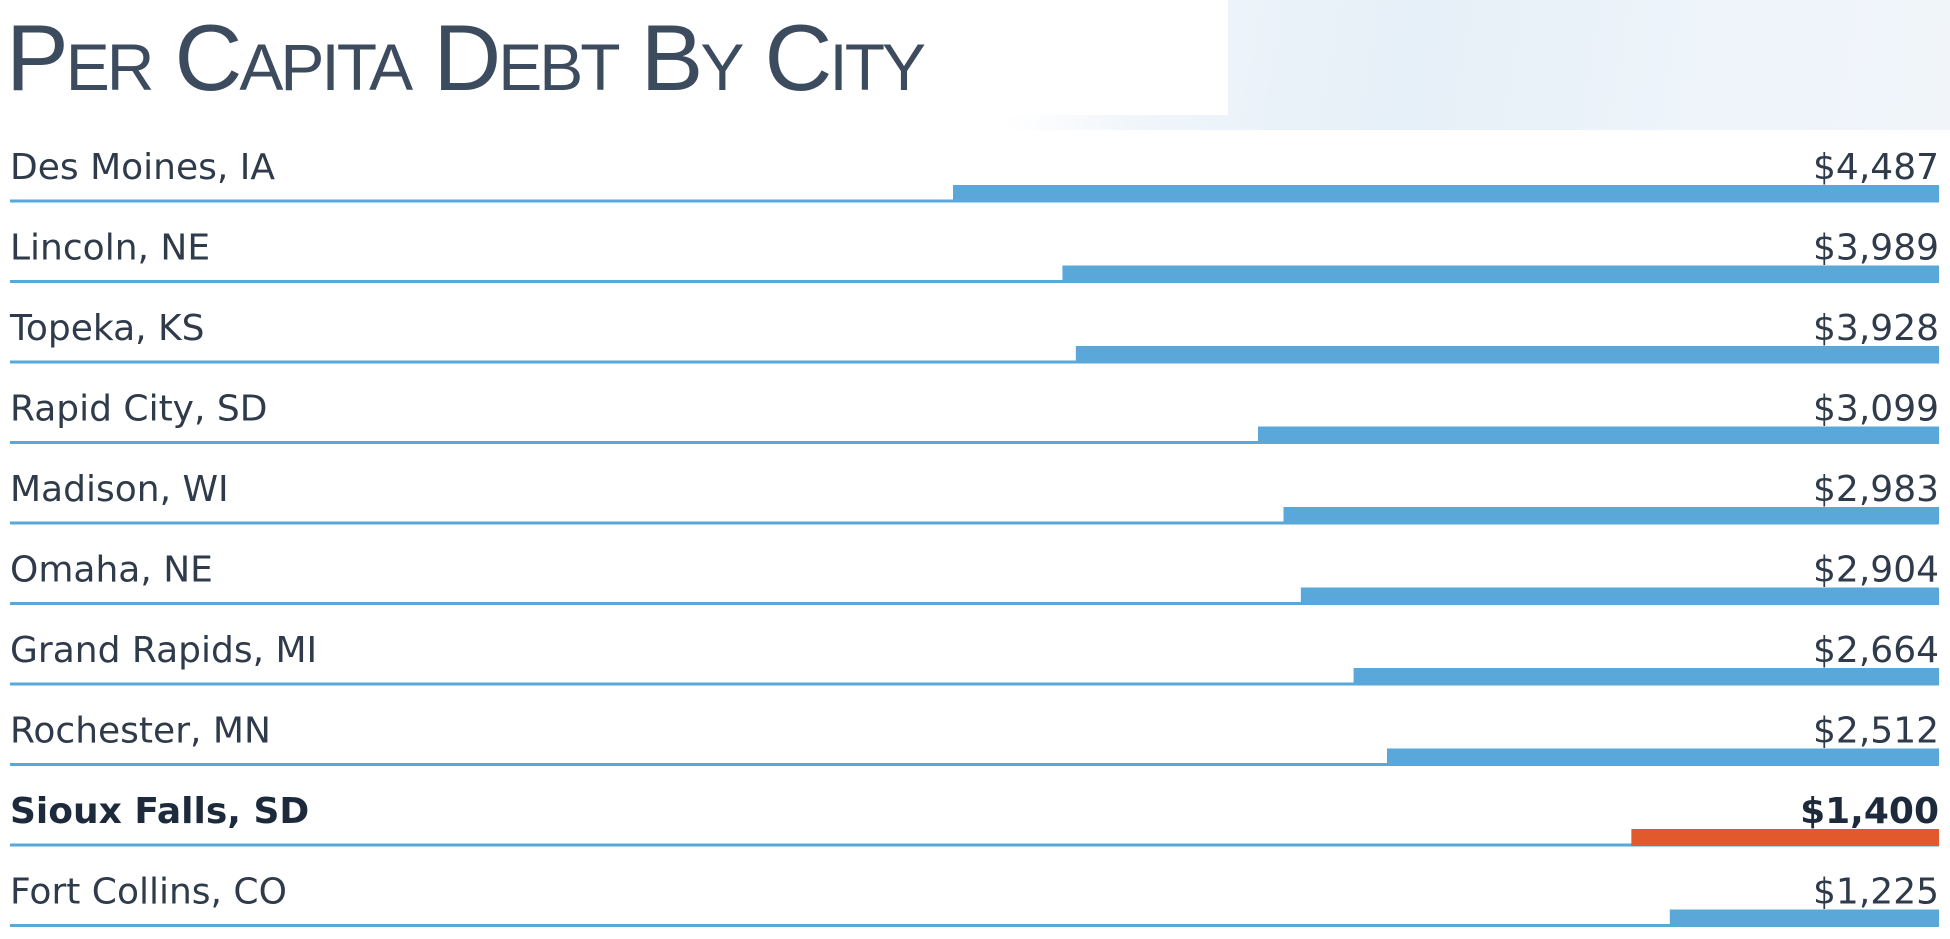 This screenshot has height=939, width=1950. I want to click on value-label: $3,928, so click(1876, 328).